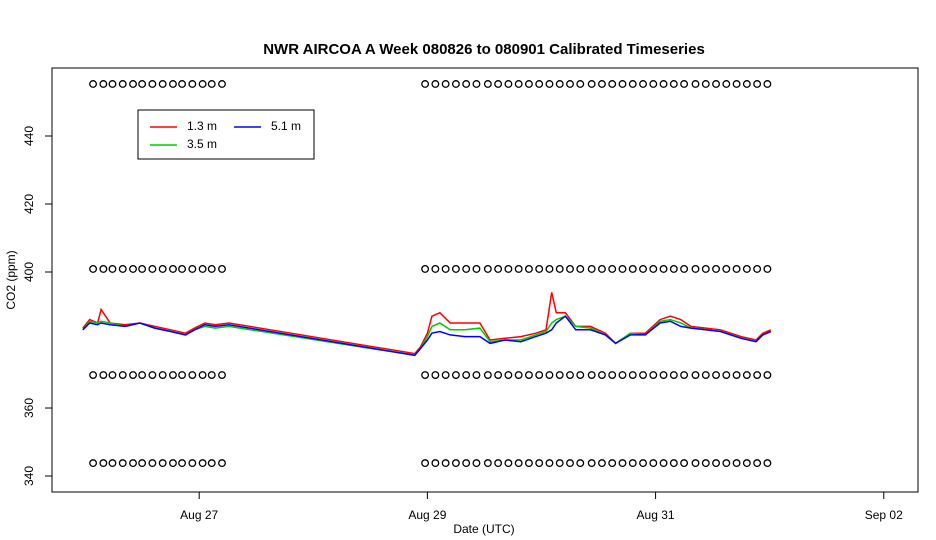 This screenshot has width=936, height=540. I want to click on x-tick-label: Aug 29, so click(427, 515).